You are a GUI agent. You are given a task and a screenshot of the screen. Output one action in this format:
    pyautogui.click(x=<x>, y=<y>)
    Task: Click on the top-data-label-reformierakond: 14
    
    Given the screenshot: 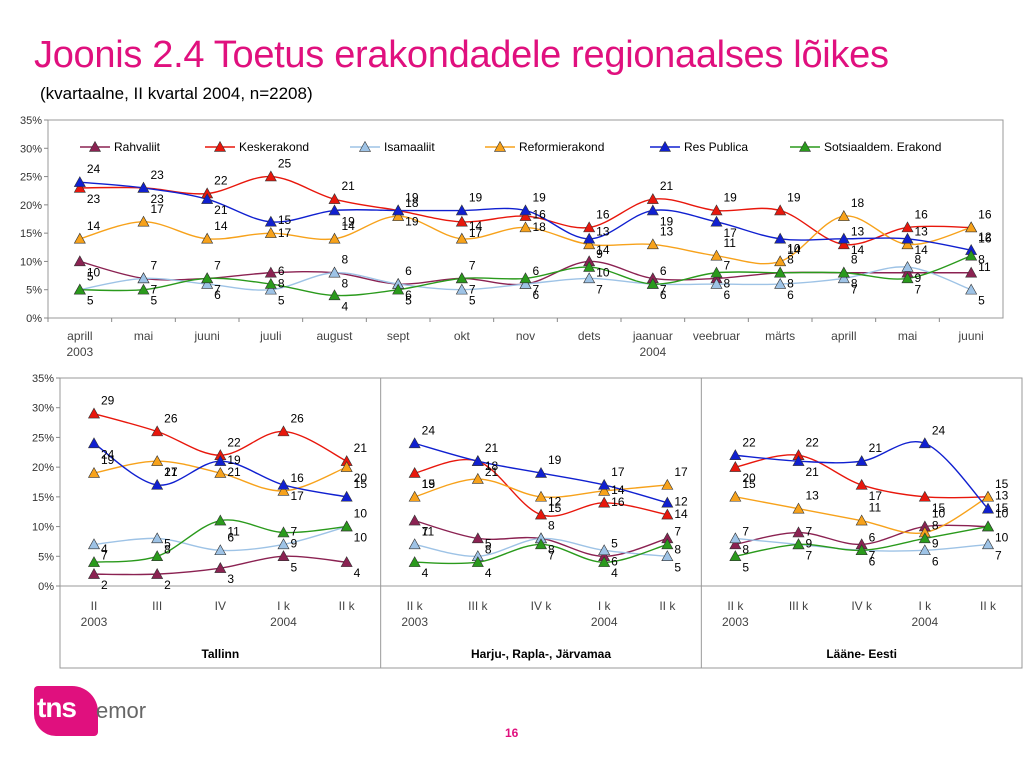 What is the action you would take?
    pyautogui.click(x=221, y=226)
    